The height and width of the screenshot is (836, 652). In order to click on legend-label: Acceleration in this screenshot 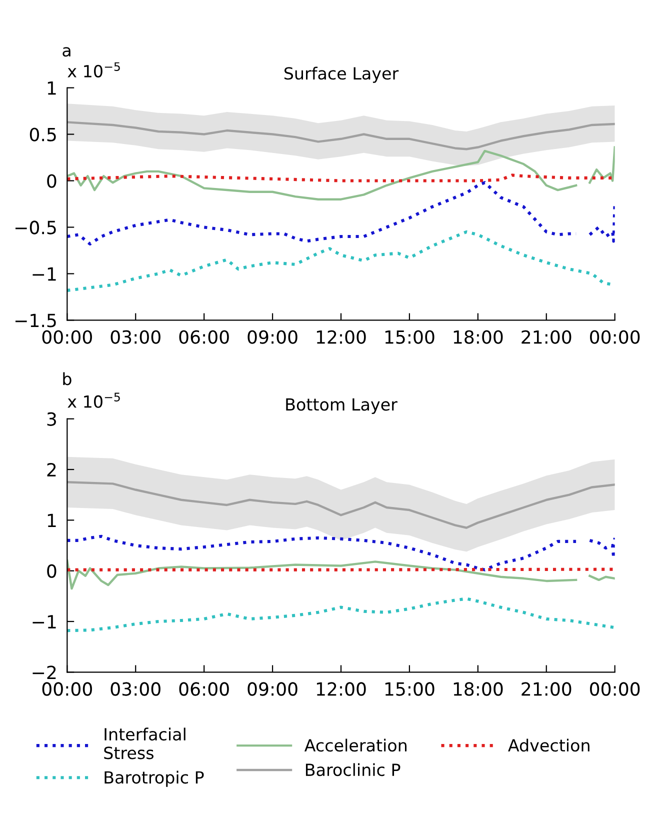, I will do `click(355, 745)`.